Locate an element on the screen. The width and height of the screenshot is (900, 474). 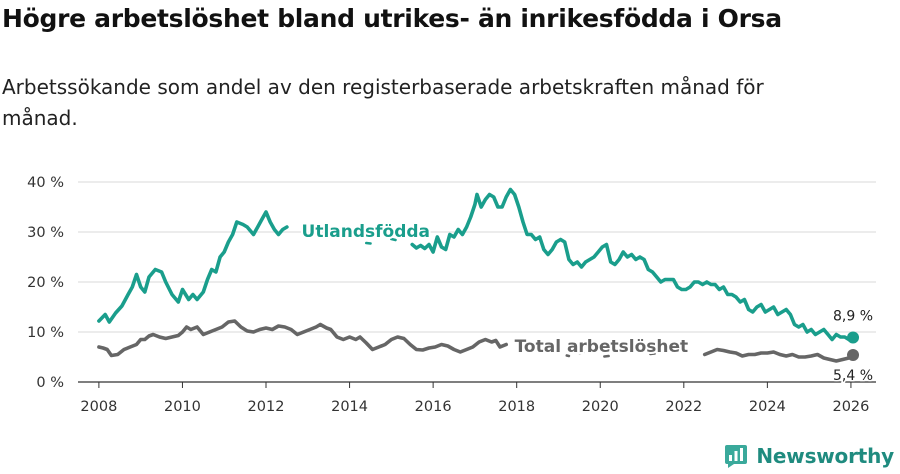
x-tick-label: 2022 is located at coordinates (683, 407).